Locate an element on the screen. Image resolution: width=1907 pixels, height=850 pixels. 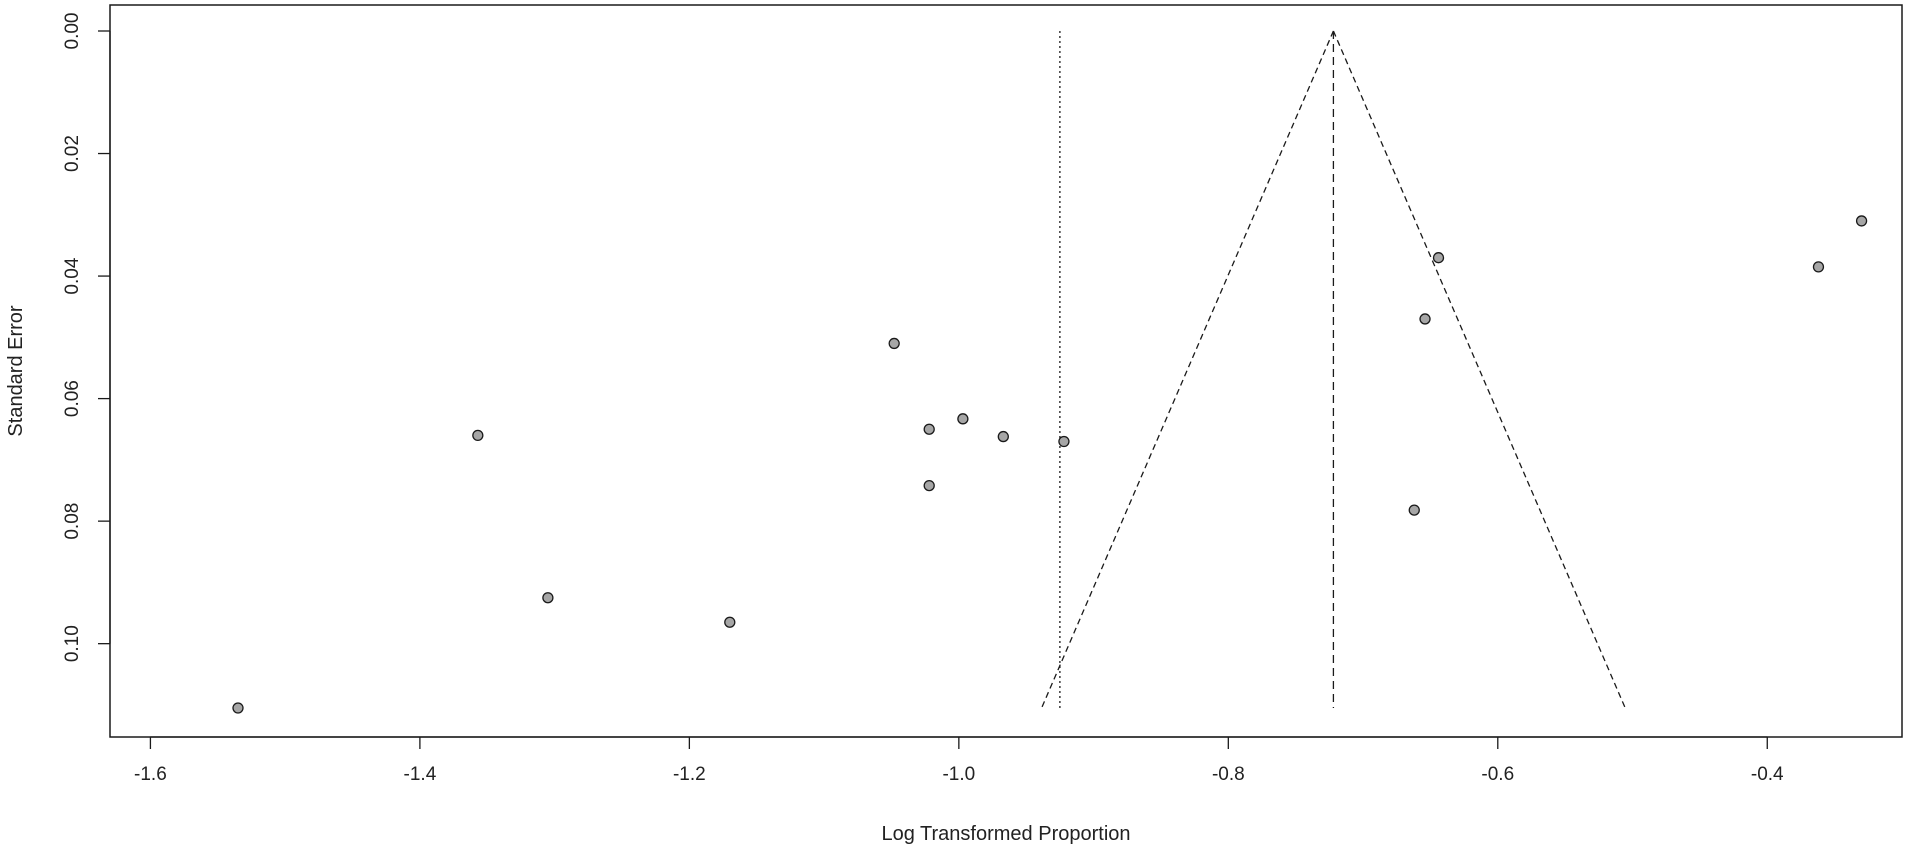
x-tick-label: -0.6 is located at coordinates (1497, 774).